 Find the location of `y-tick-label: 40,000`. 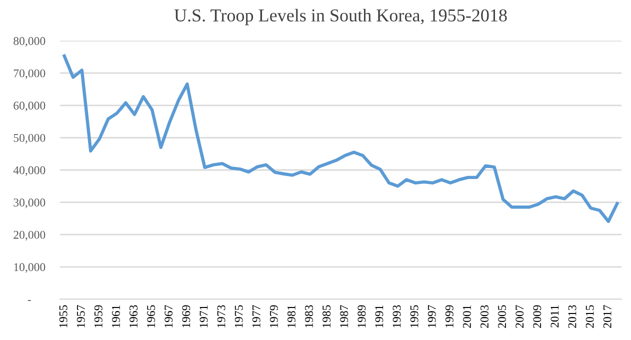

y-tick-label: 40,000 is located at coordinates (29, 171).